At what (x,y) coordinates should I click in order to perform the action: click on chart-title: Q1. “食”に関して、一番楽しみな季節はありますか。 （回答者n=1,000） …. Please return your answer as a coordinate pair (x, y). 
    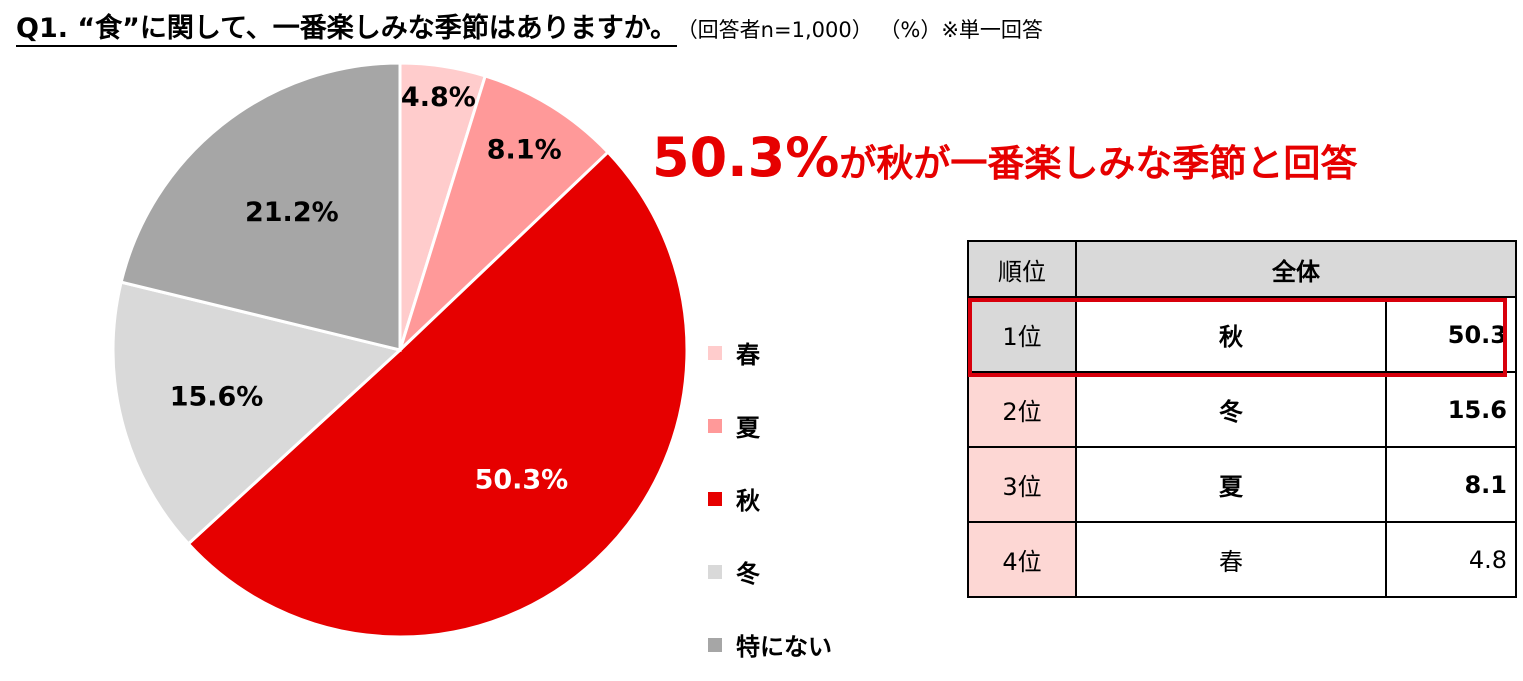
    Looking at the image, I should click on (529, 26).